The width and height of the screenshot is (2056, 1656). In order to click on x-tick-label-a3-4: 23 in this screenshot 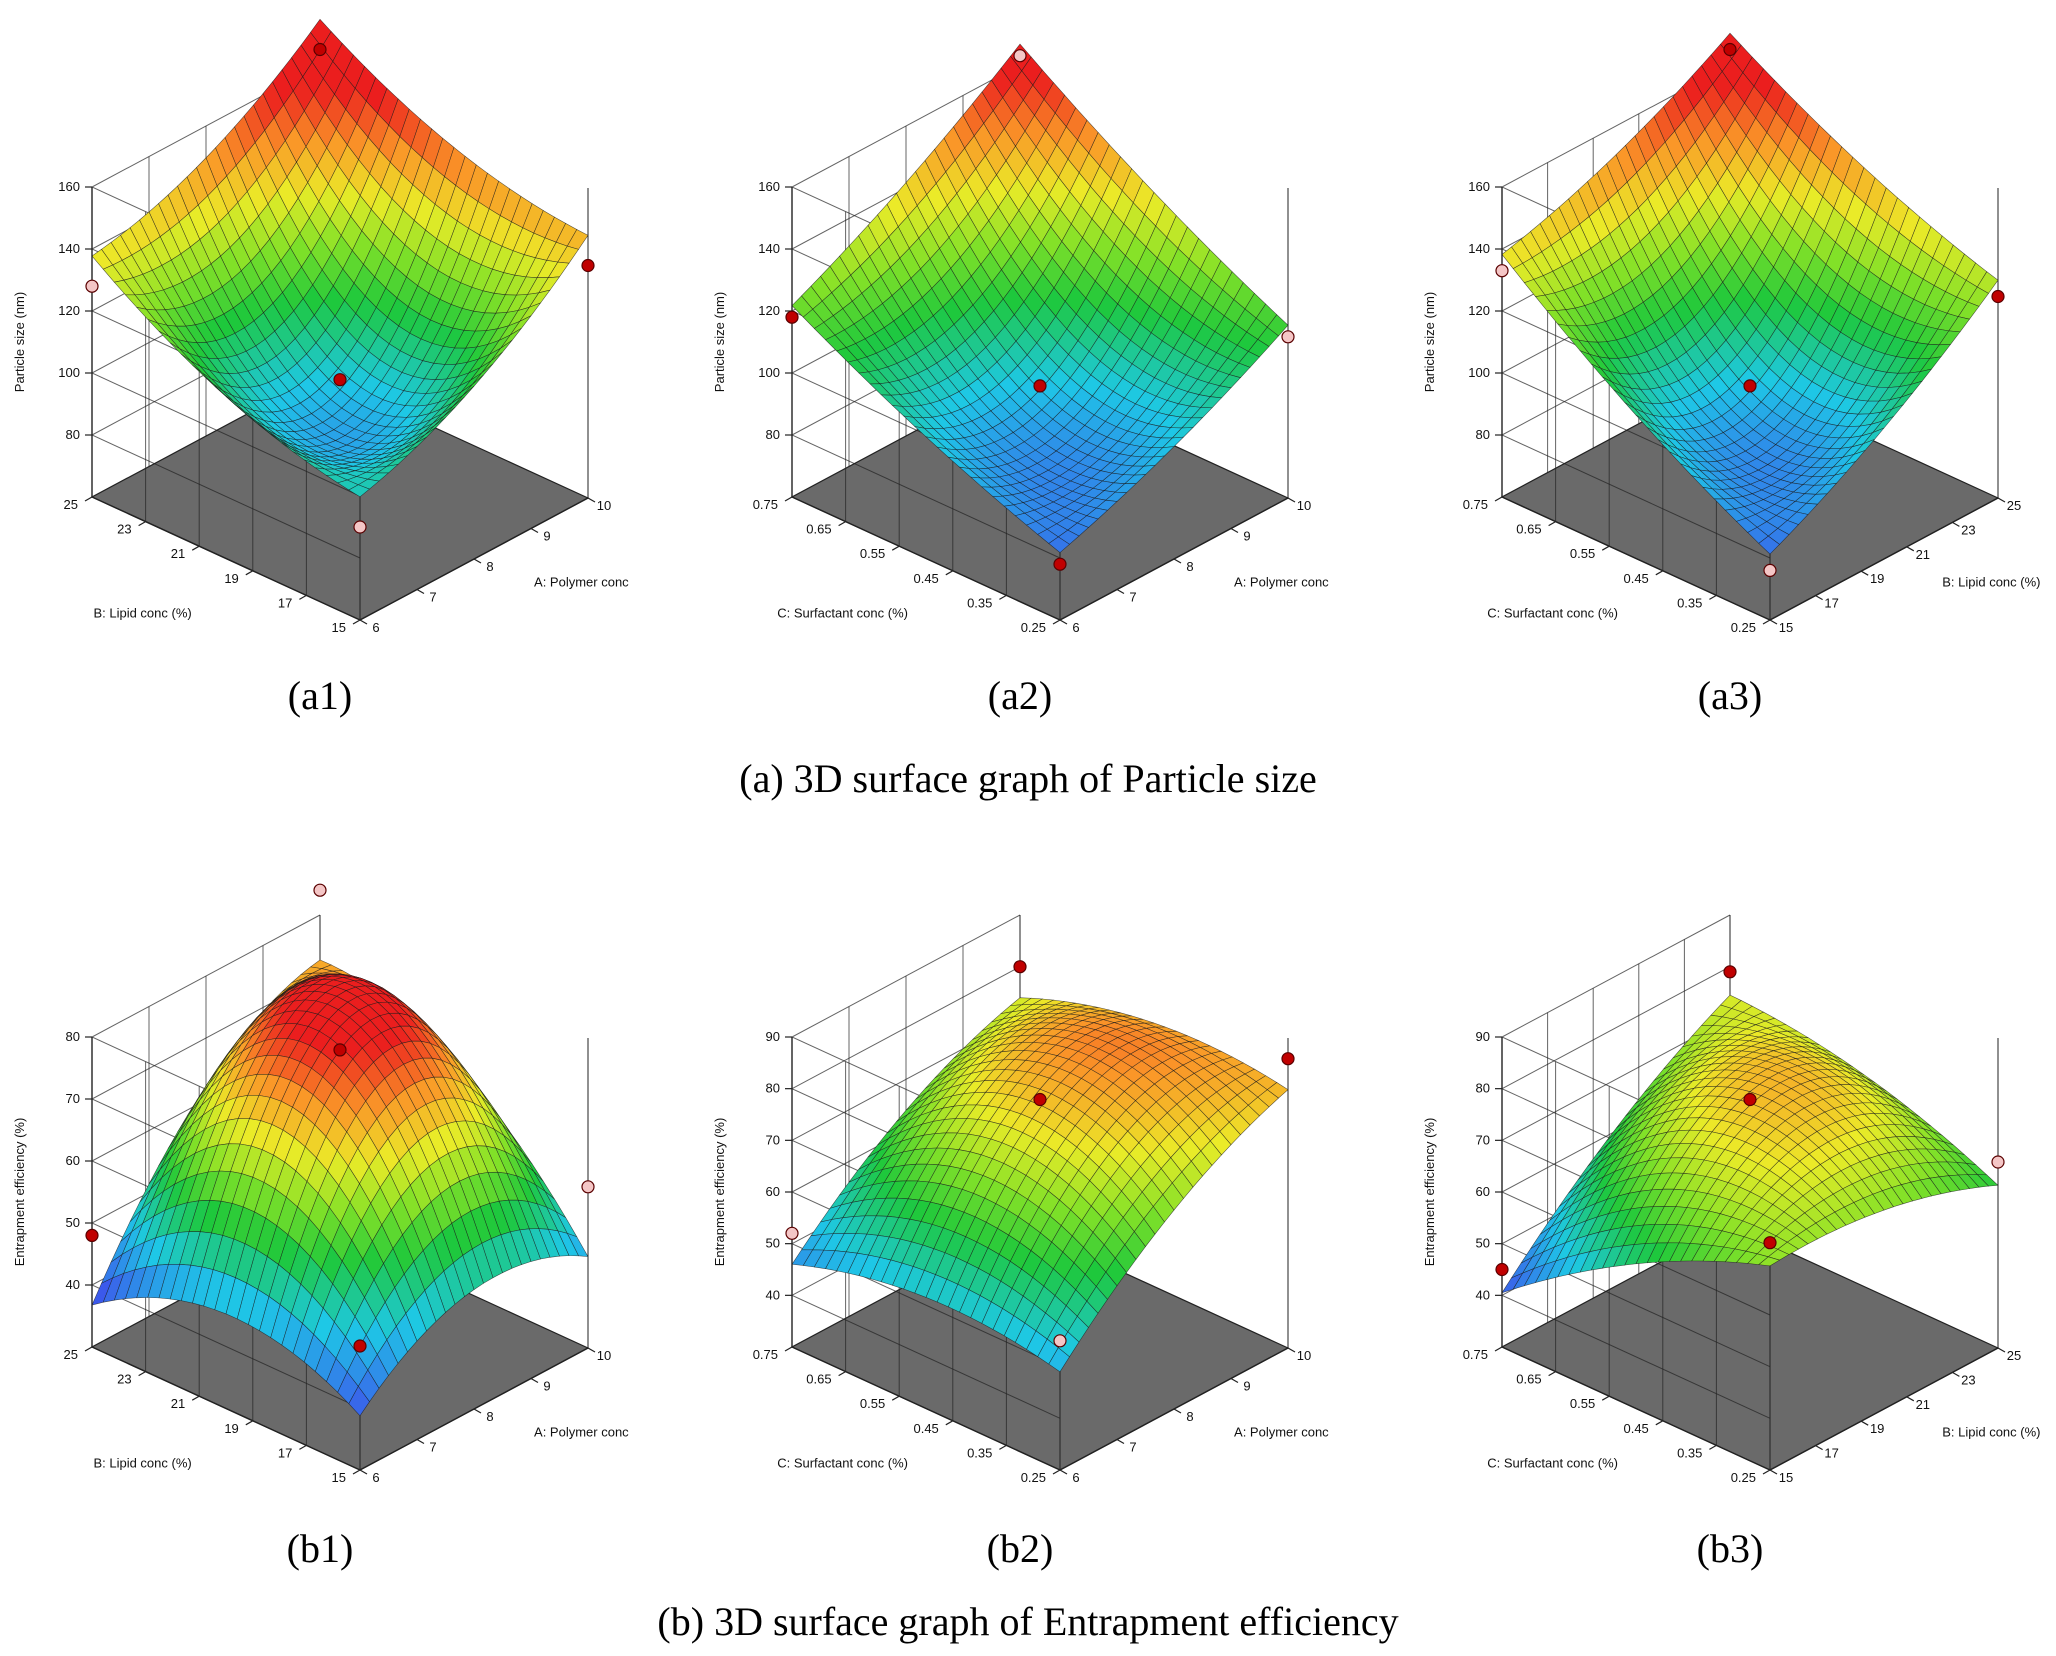, I will do `click(1968, 529)`.